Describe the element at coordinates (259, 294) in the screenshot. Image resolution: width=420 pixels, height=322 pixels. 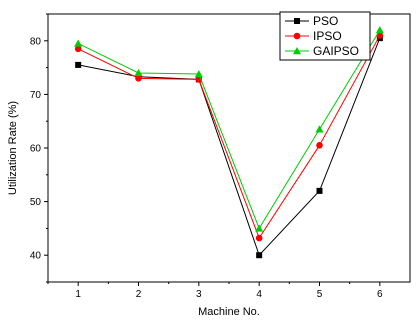
I see `x-tick-label: 4` at that location.